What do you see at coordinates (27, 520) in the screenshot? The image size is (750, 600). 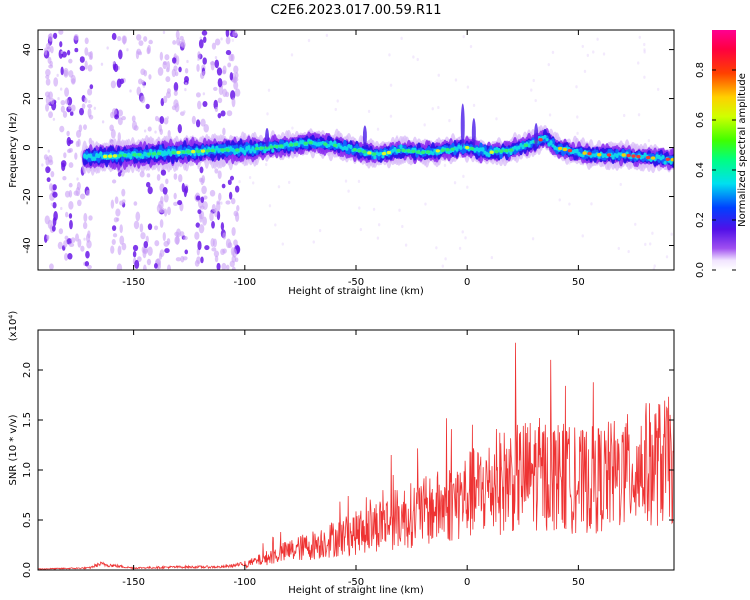 I see `snr-y-tick-label: 0.5` at bounding box center [27, 520].